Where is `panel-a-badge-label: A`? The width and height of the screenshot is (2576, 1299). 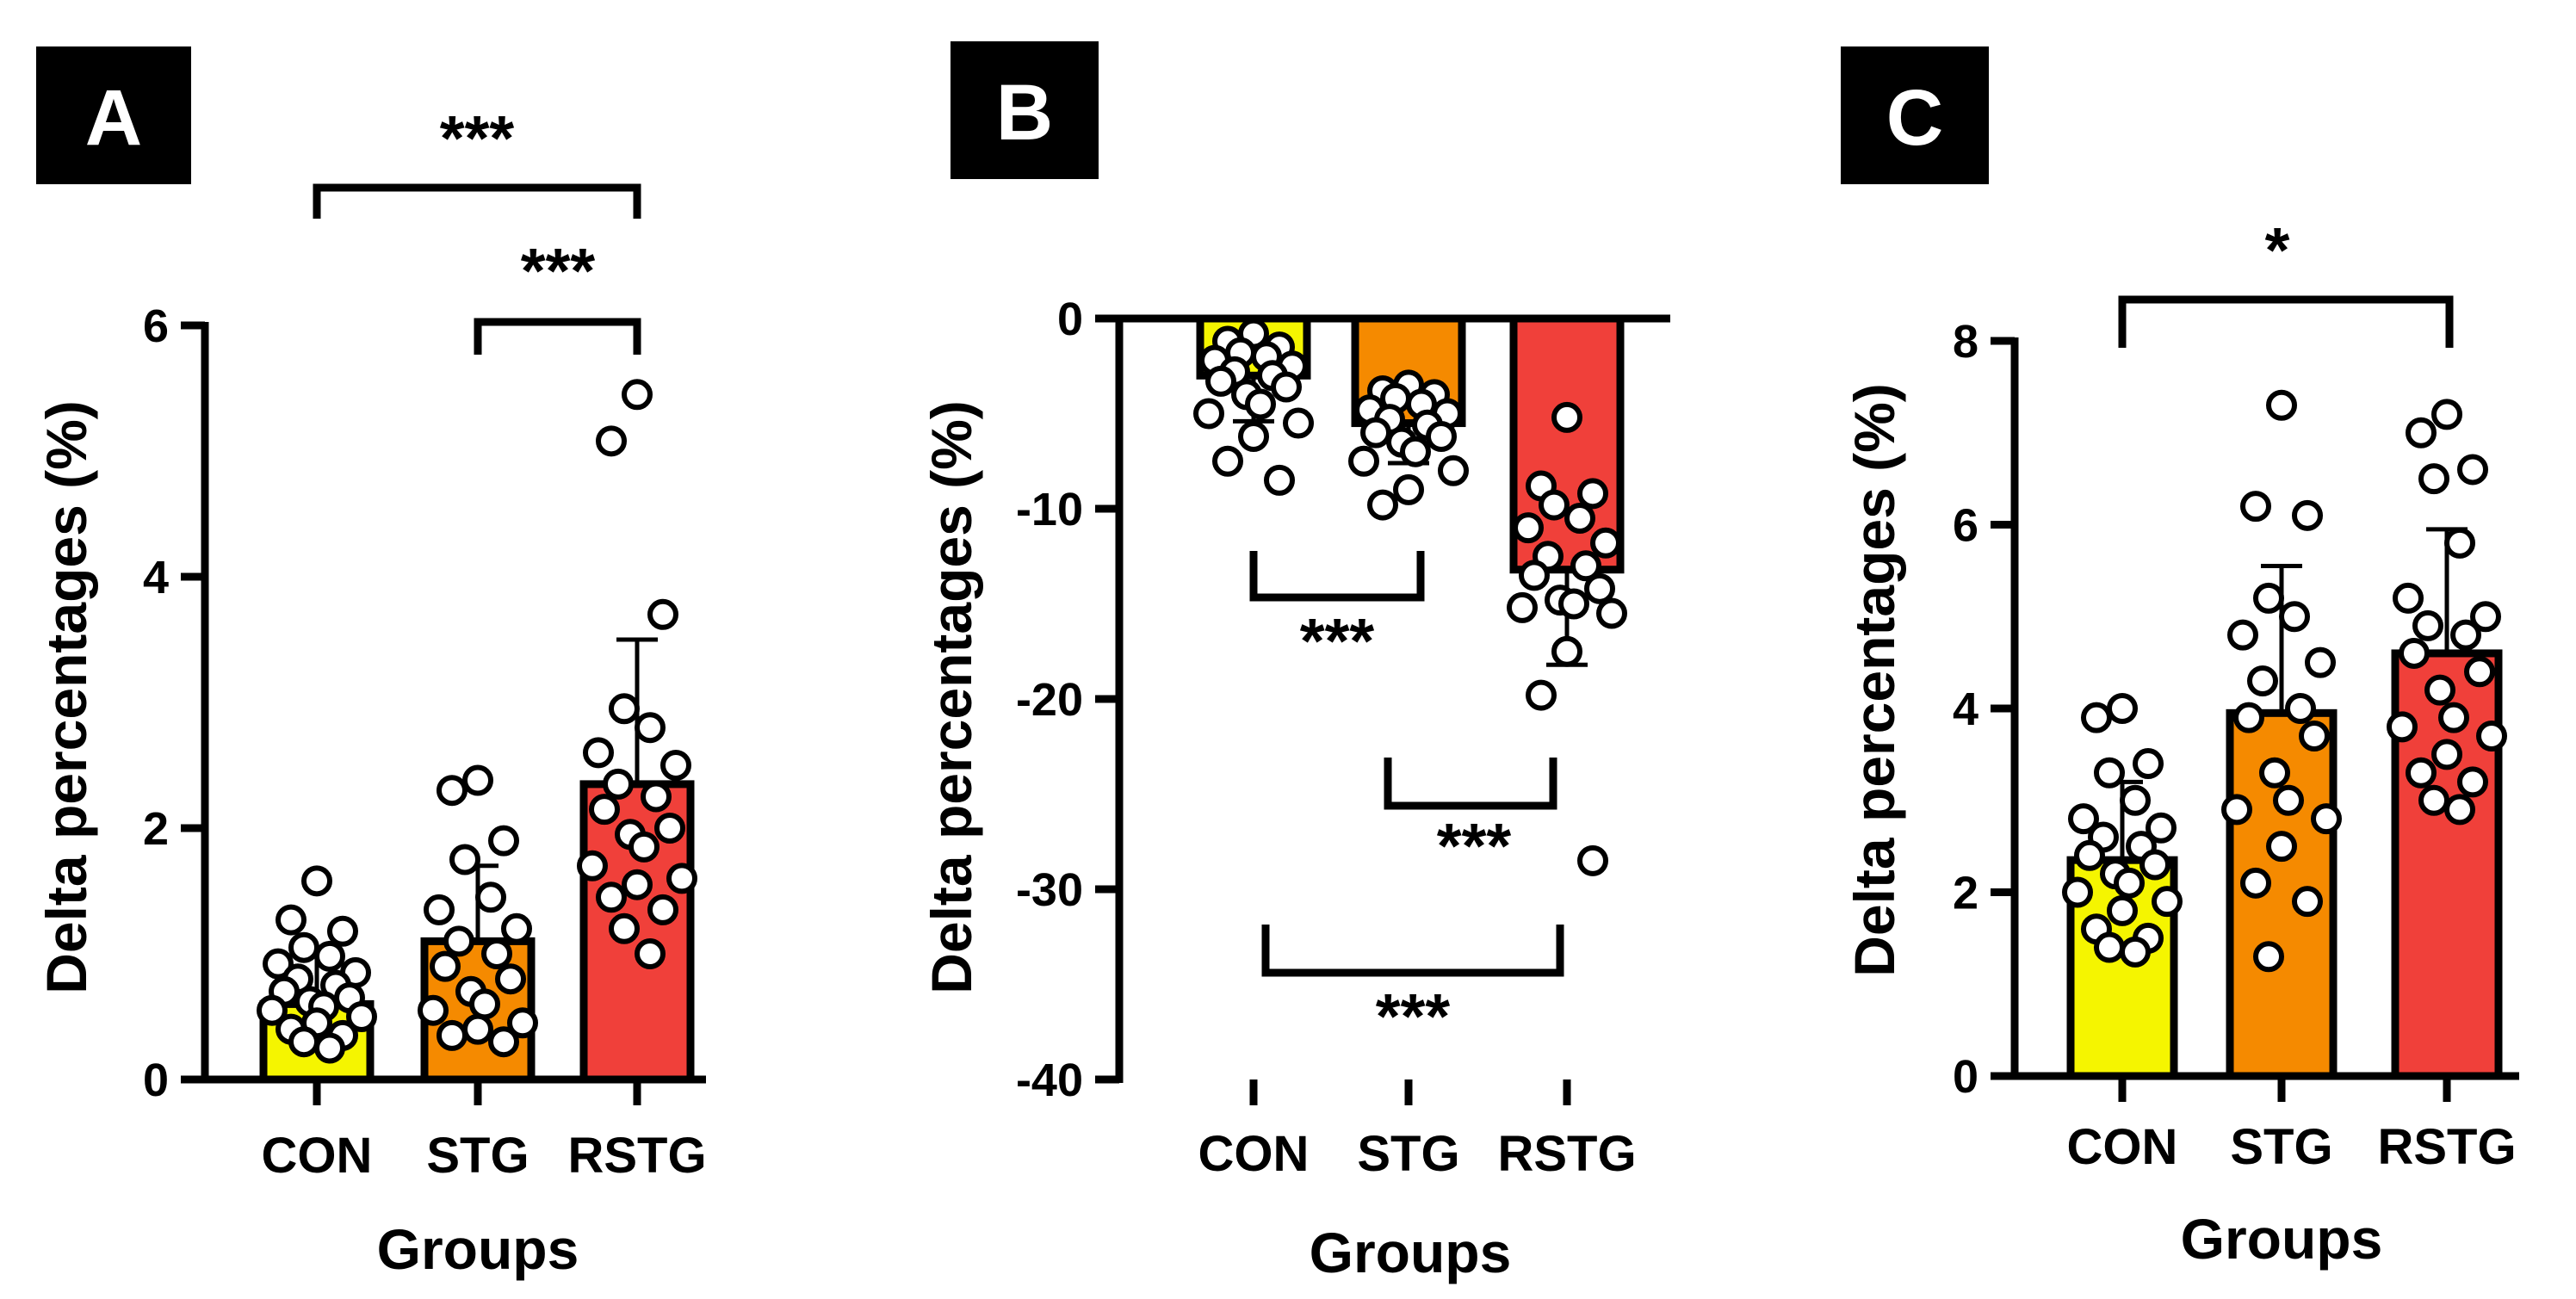 panel-a-badge-label: A is located at coordinates (114, 118).